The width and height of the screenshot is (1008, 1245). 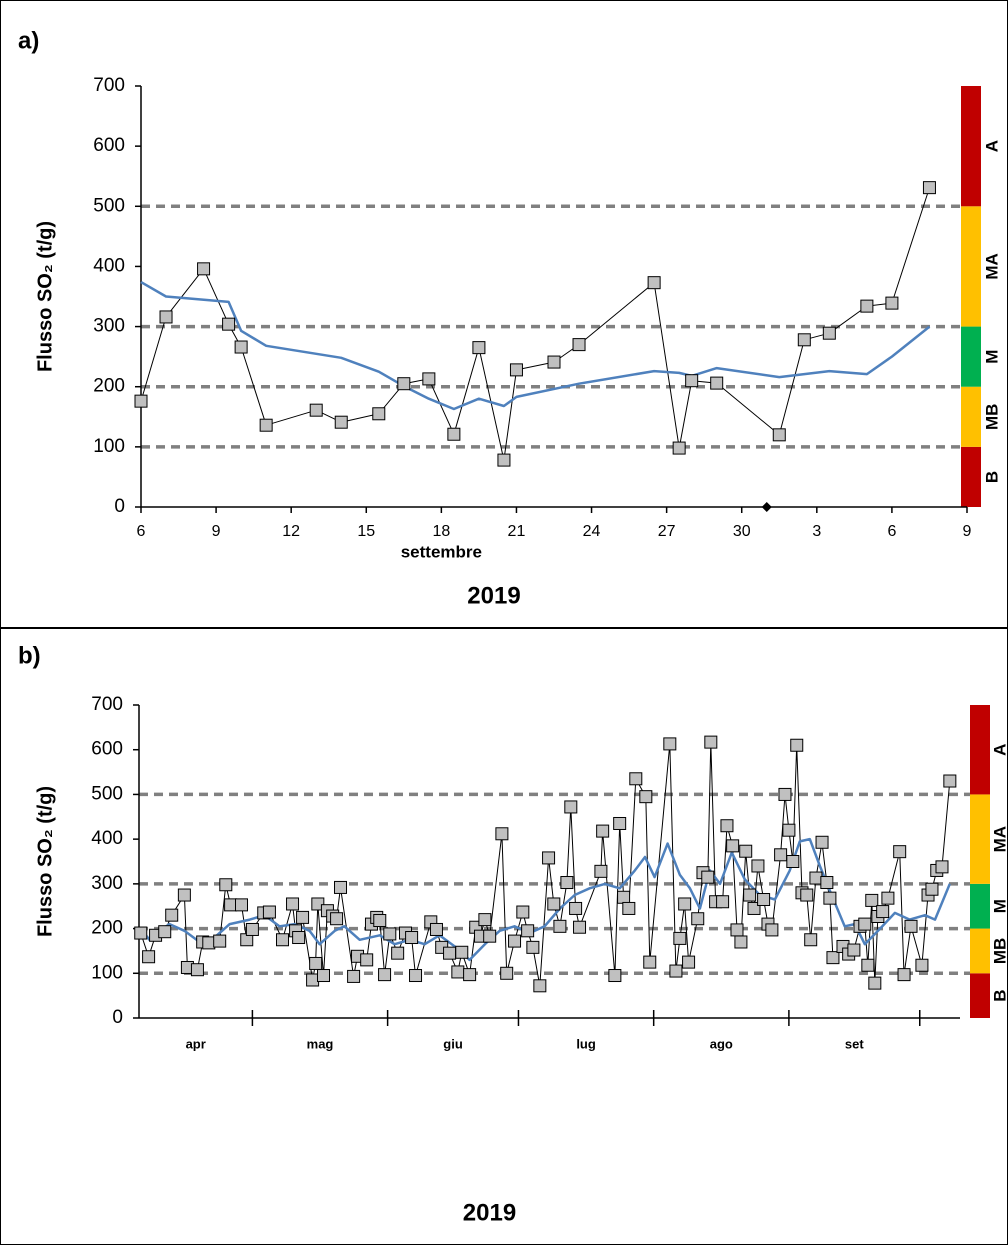 What do you see at coordinates (517, 531) in the screenshot?
I see `x-tick-label: 21` at bounding box center [517, 531].